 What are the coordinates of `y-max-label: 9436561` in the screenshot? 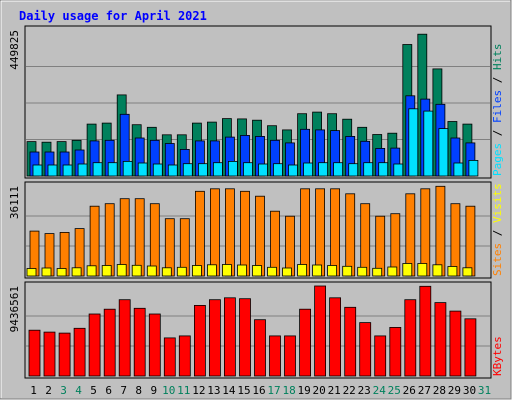 It's located at (14, 309).